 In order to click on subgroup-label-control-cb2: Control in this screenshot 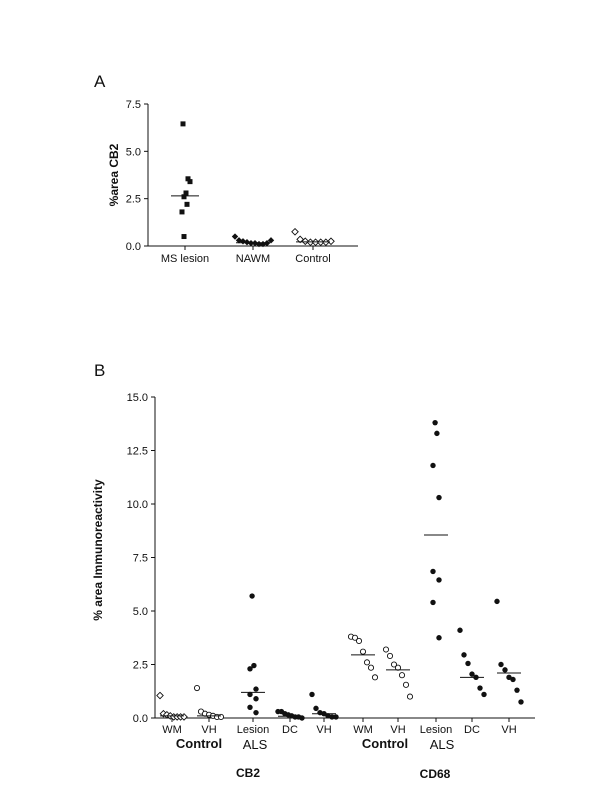, I will do `click(199, 743)`.